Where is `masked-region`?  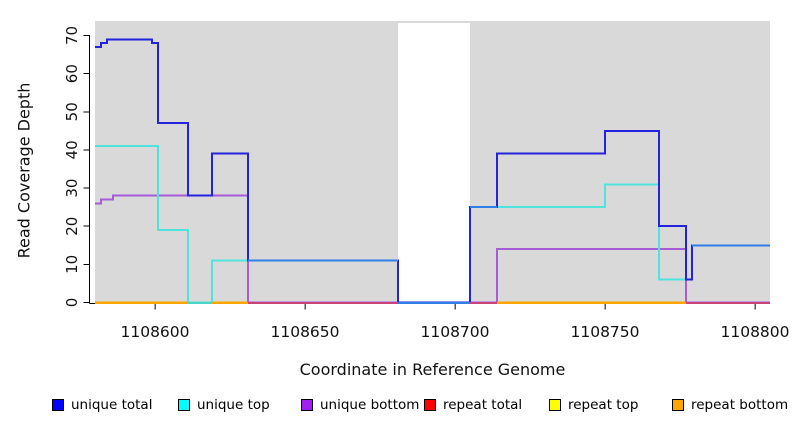 masked-region is located at coordinates (434, 162).